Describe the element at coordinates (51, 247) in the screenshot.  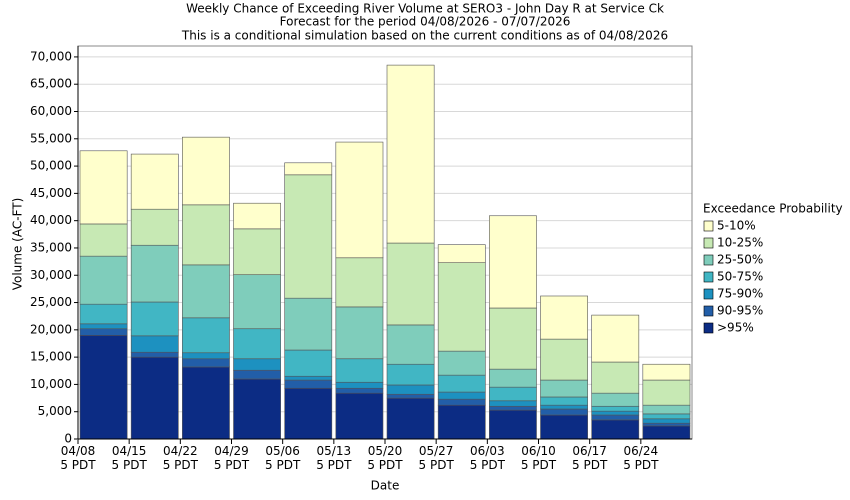
I see `y-tick-label: 35,000` at that location.